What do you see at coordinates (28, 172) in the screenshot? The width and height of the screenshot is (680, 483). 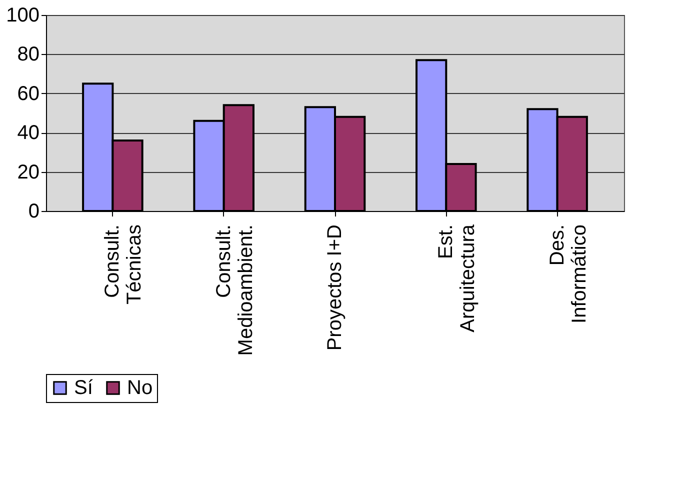 I see `y-tick-label: 20` at bounding box center [28, 172].